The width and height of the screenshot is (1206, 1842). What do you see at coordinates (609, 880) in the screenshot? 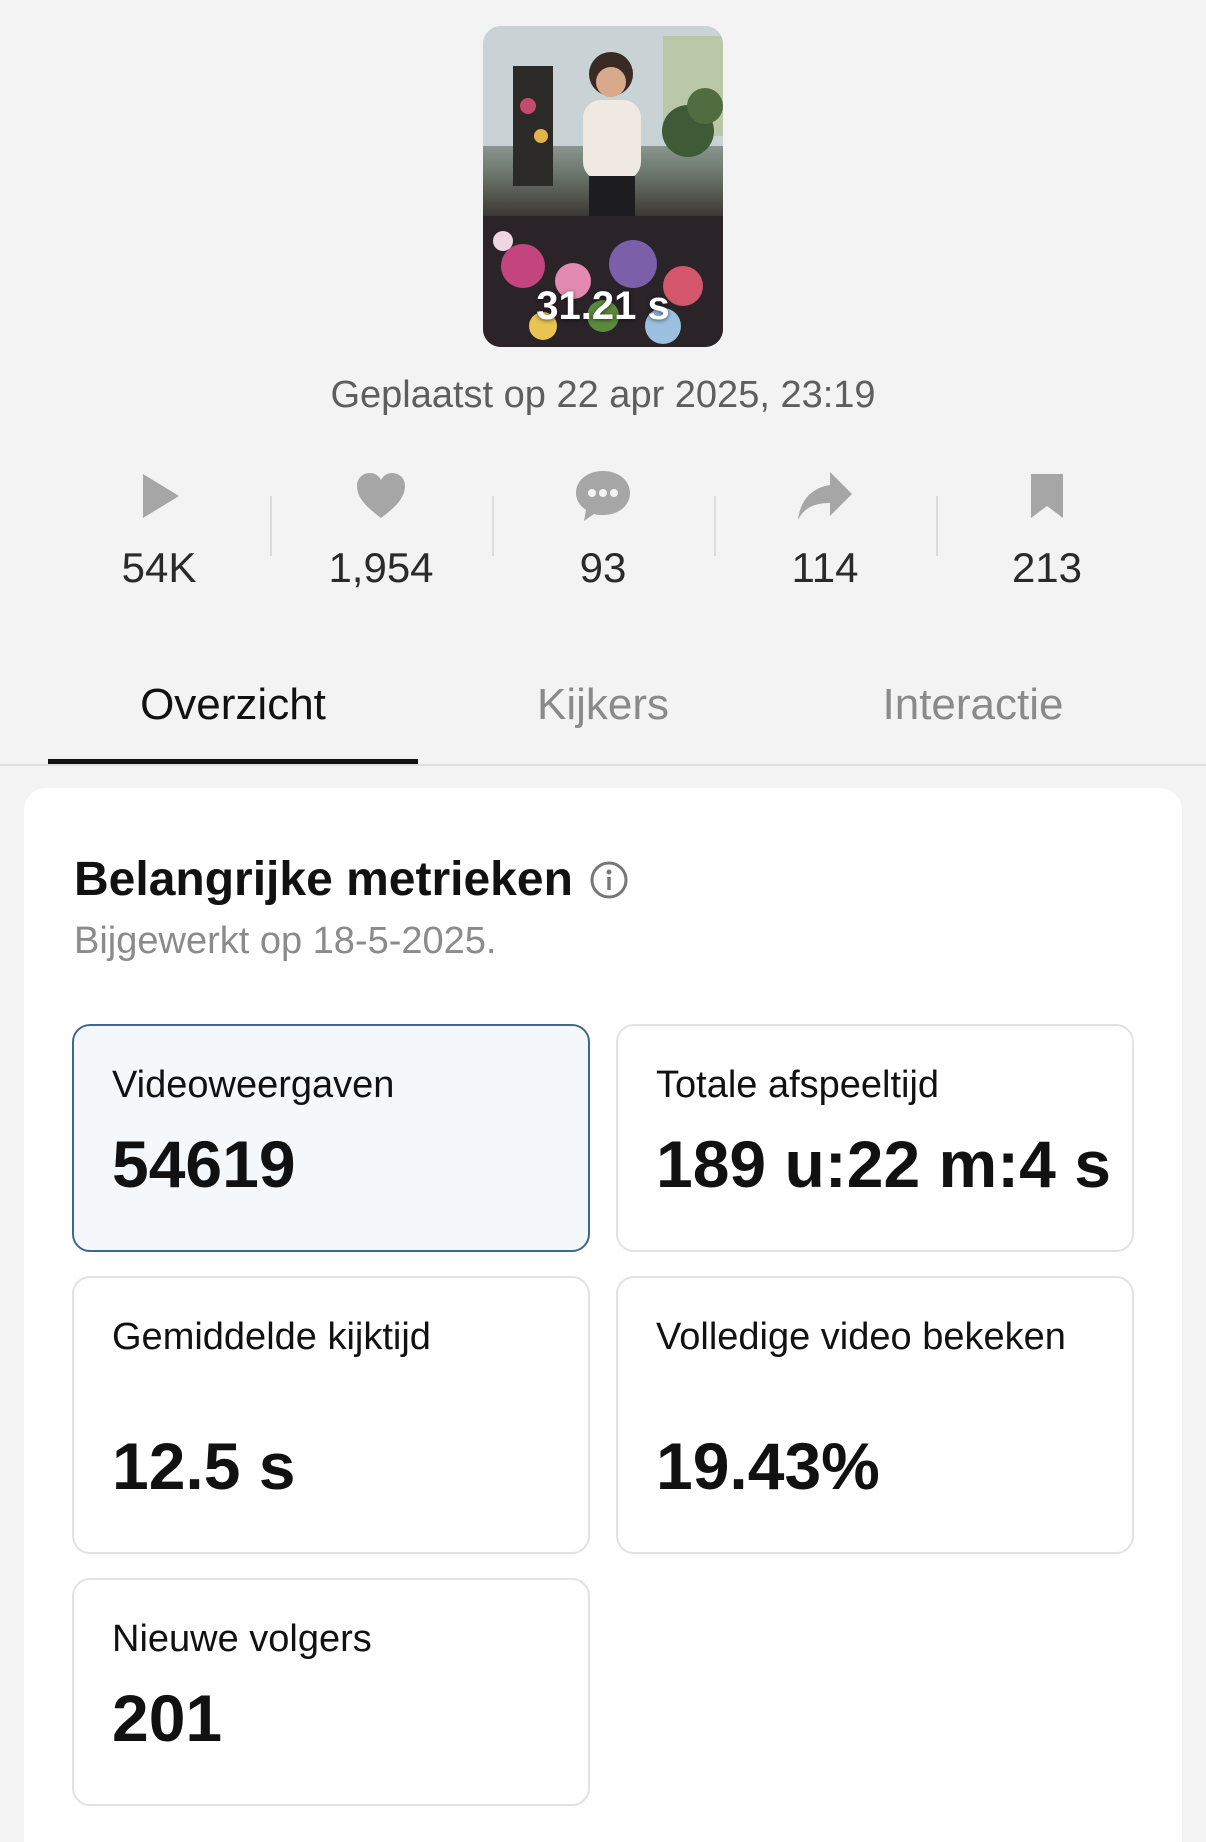
I see `info-icon` at bounding box center [609, 880].